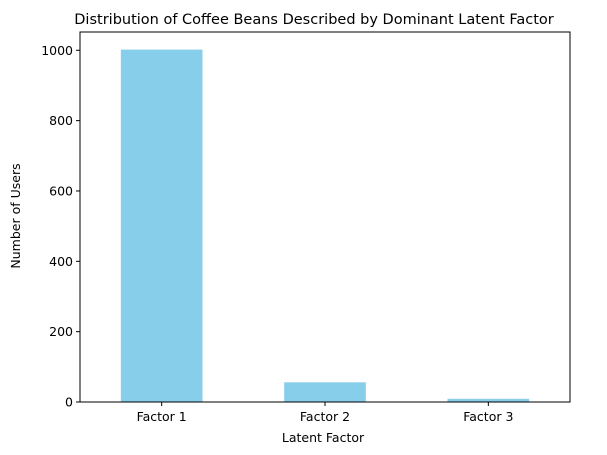 This screenshot has width=607, height=455. Describe the element at coordinates (61, 331) in the screenshot. I see `y-tick-label: 200` at that location.